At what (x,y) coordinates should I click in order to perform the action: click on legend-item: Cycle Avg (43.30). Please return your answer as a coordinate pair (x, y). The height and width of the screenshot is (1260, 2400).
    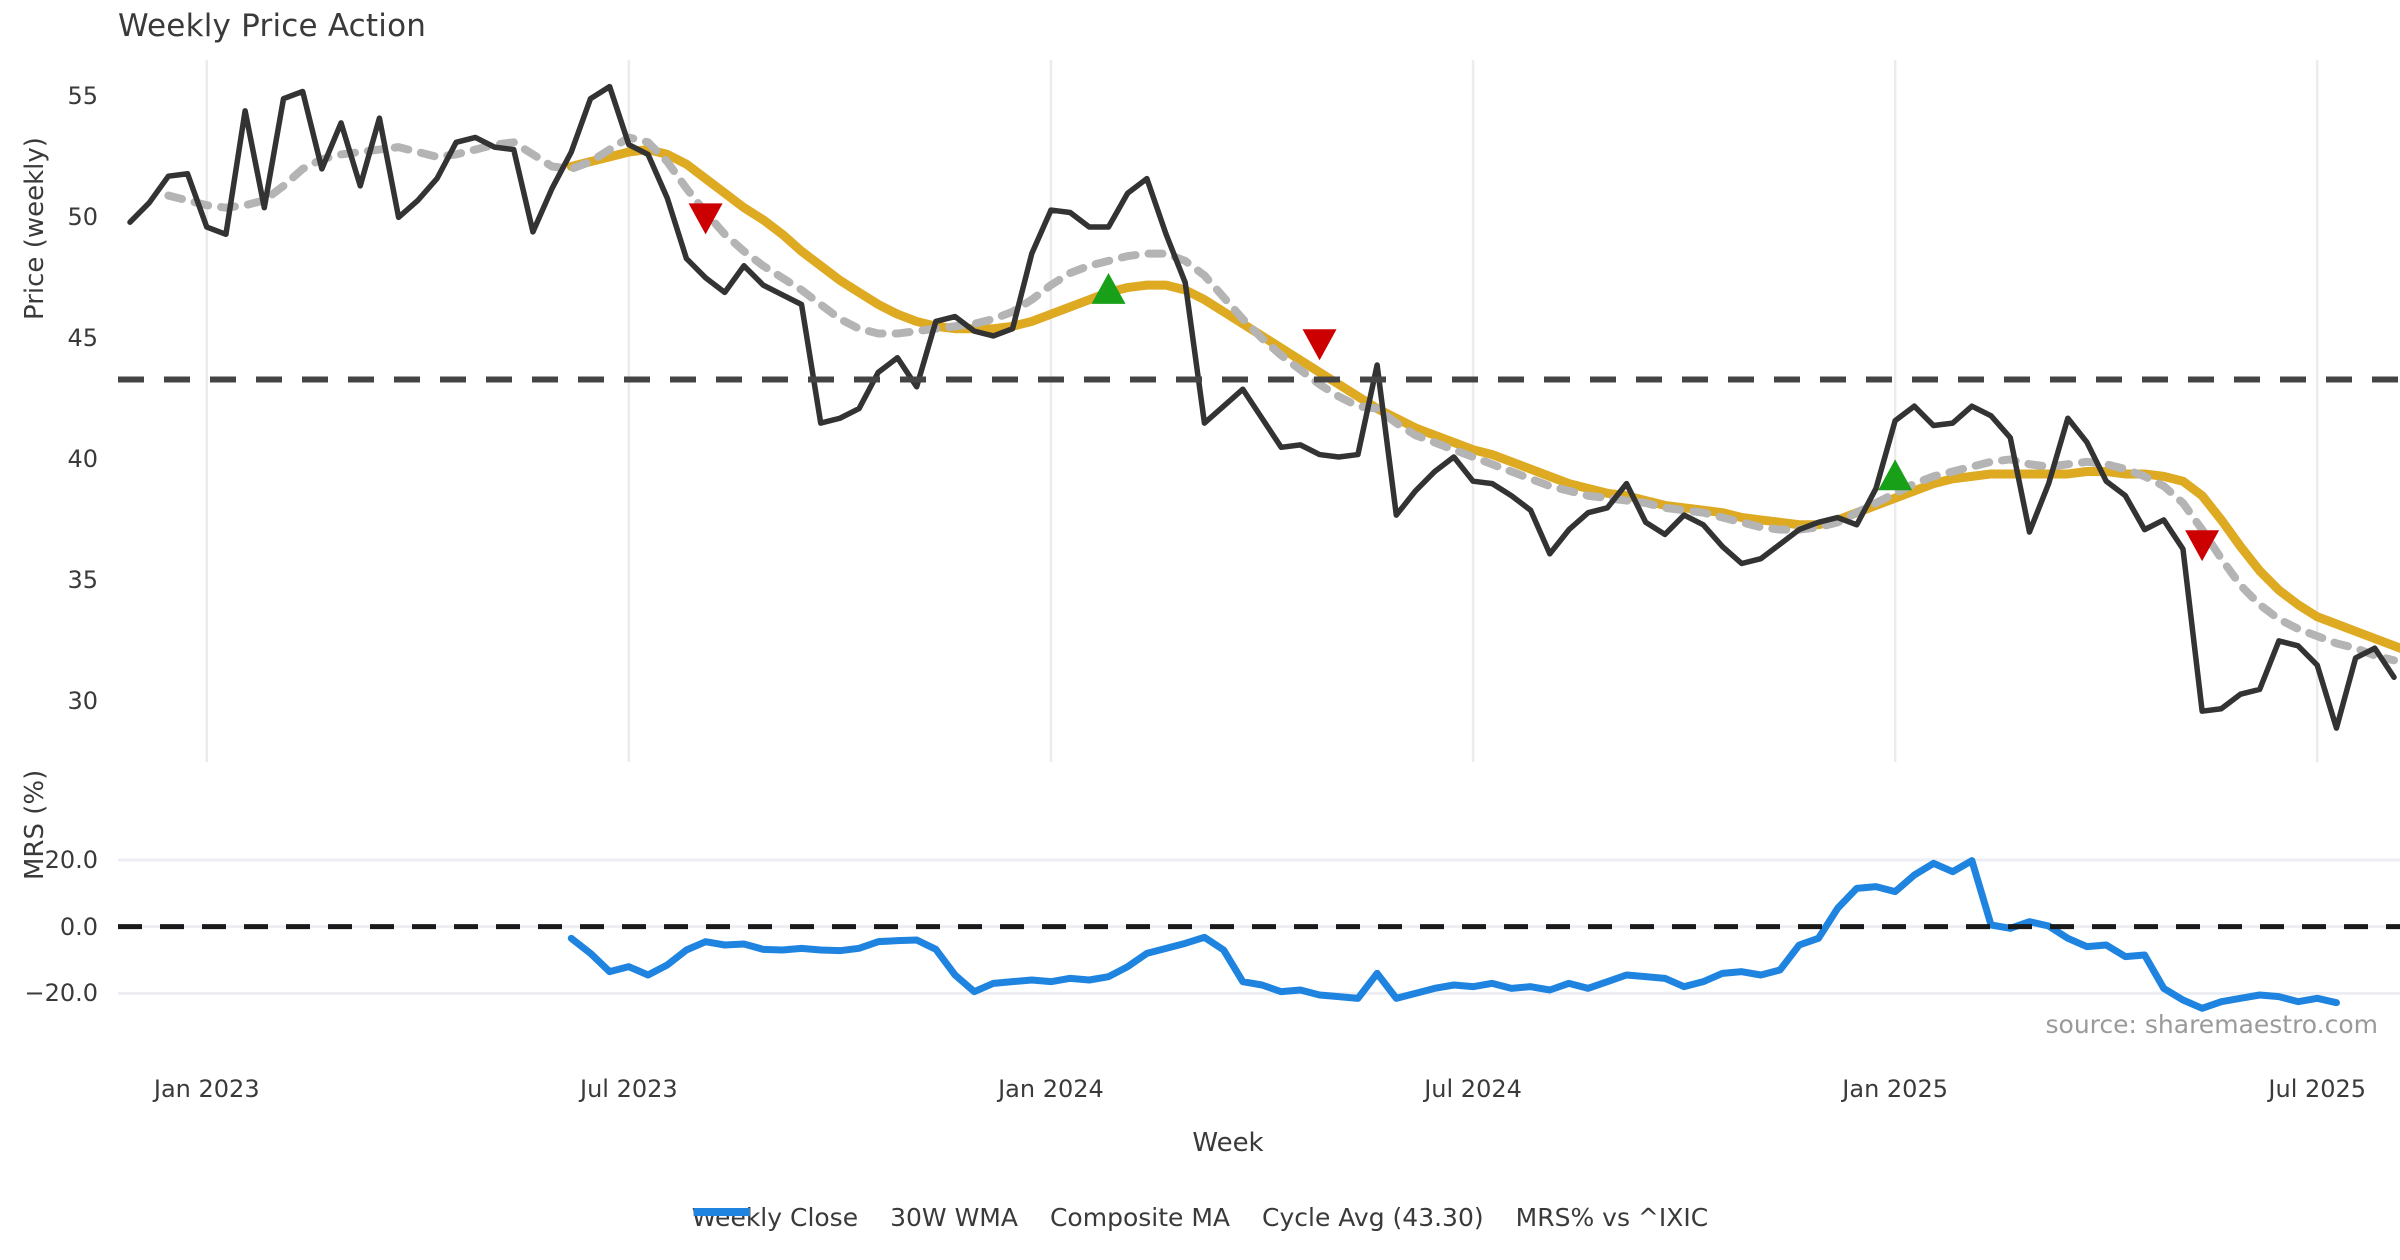
    Looking at the image, I should click on (1088, 1217).